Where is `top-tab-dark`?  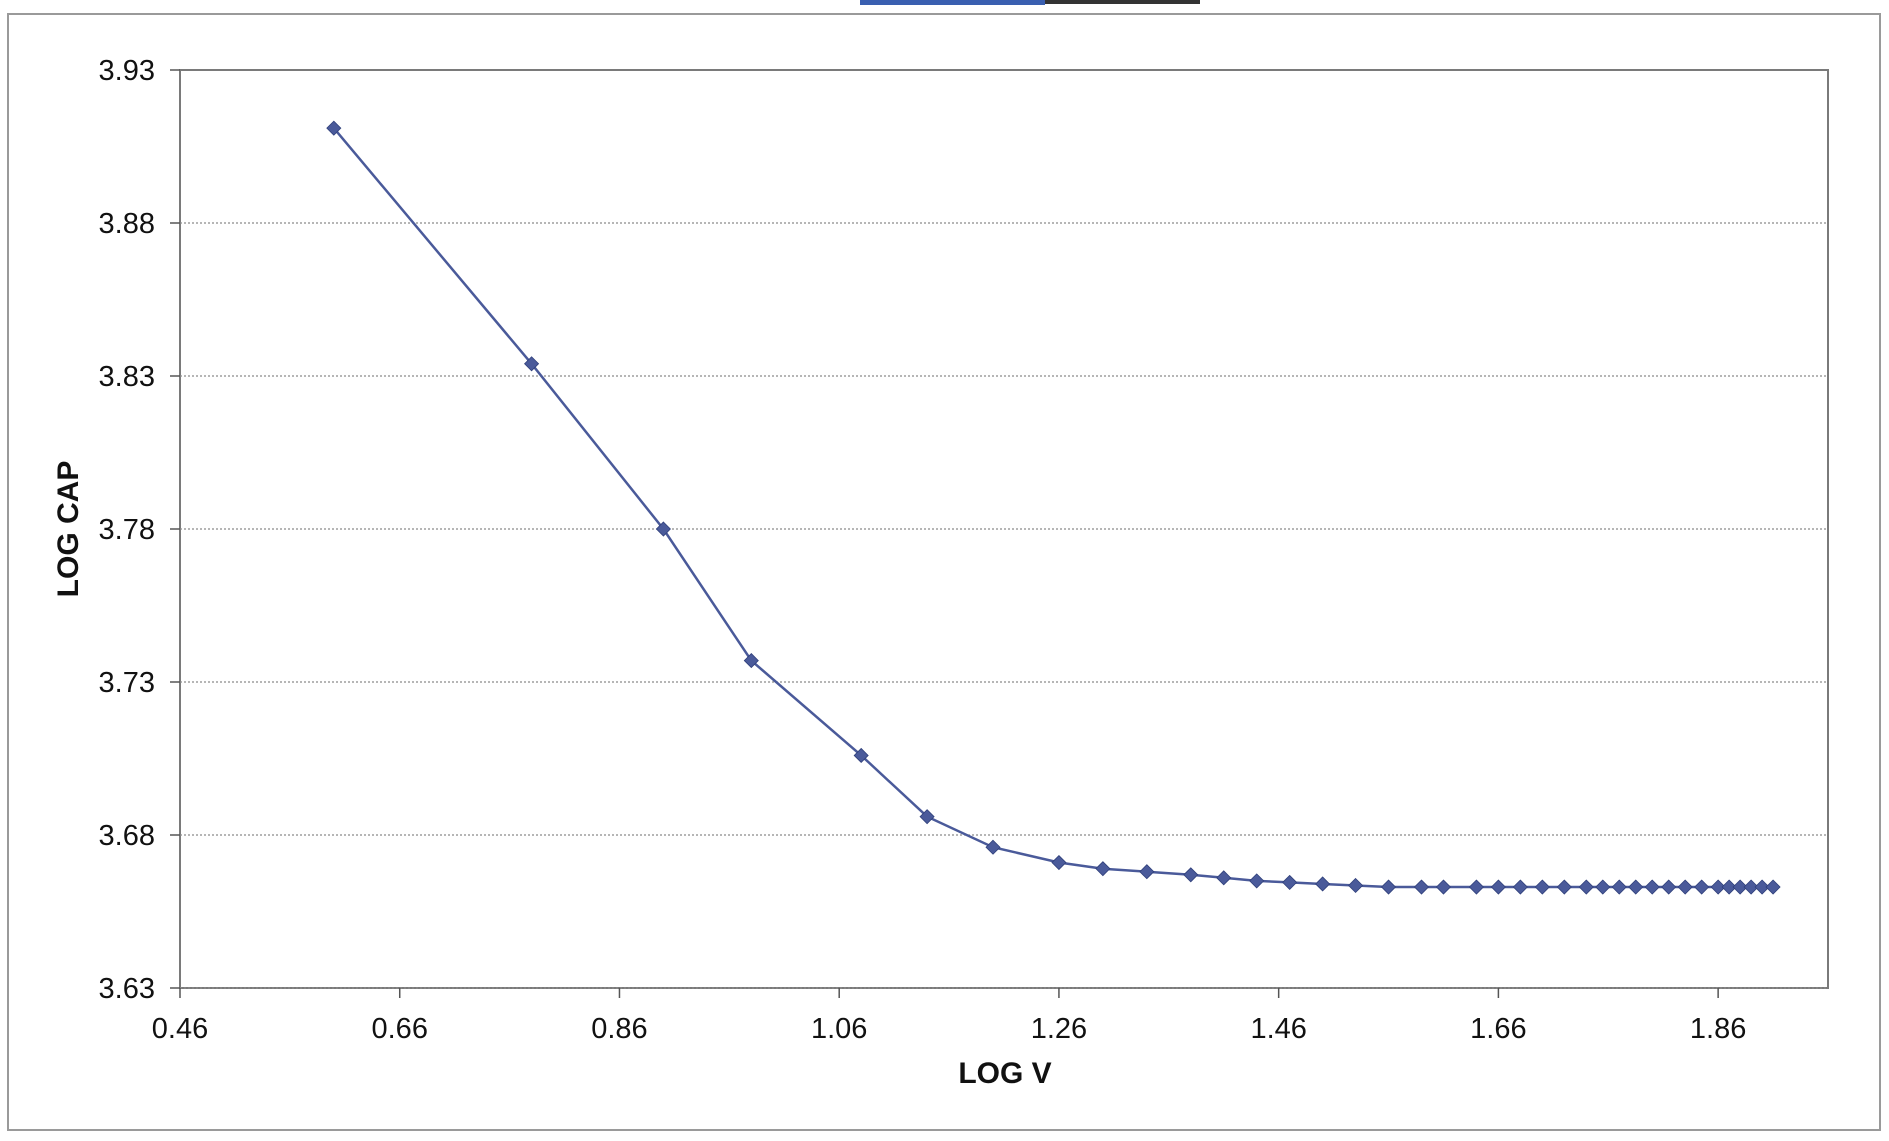 top-tab-dark is located at coordinates (1122, 2).